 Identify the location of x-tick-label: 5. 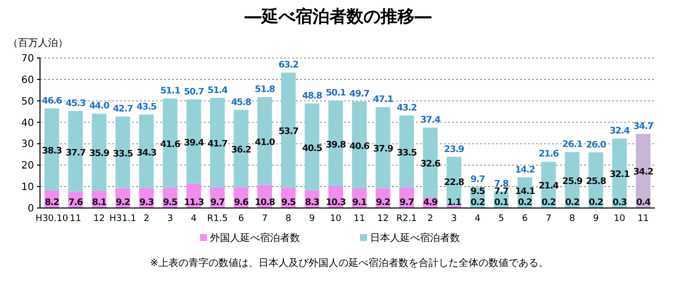
(501, 219).